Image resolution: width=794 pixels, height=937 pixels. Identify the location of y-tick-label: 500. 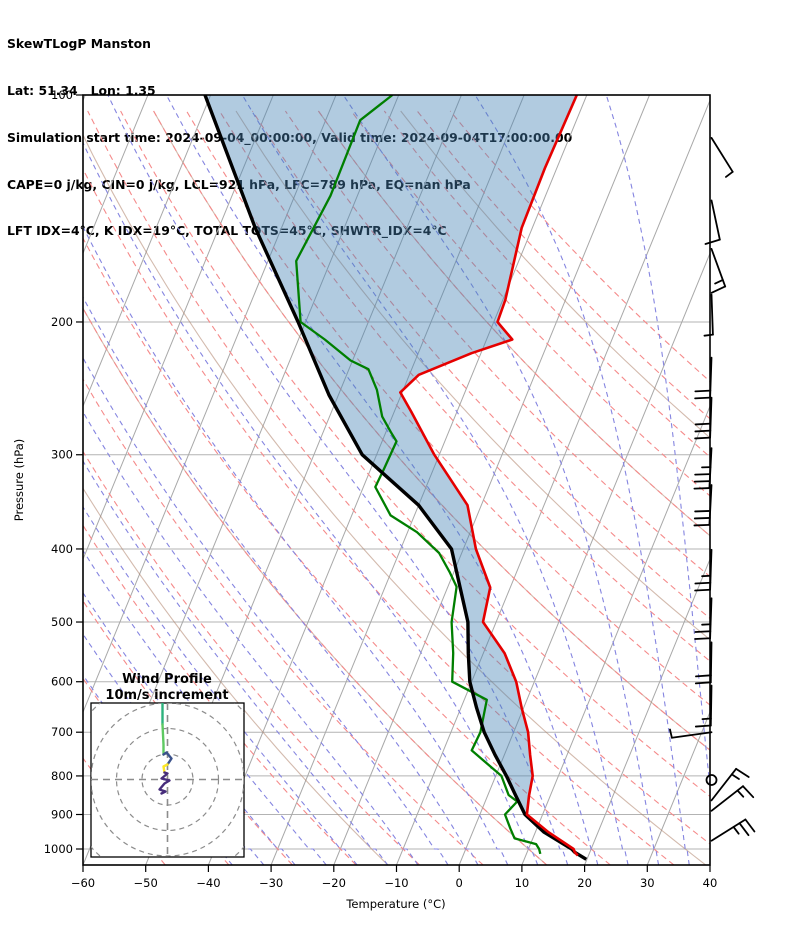
(62, 622).